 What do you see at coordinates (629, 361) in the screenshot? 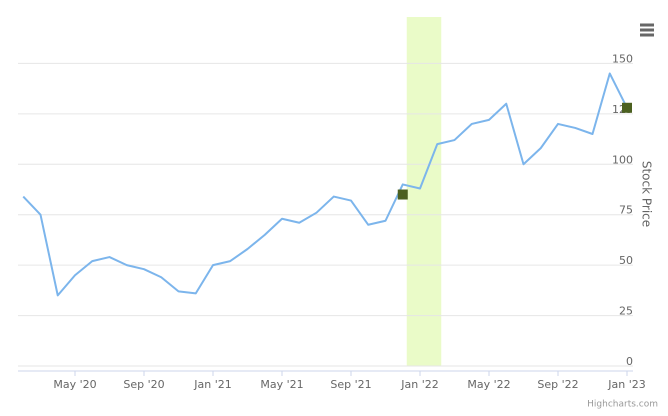
I see `y-tick-label: 0` at bounding box center [629, 361].